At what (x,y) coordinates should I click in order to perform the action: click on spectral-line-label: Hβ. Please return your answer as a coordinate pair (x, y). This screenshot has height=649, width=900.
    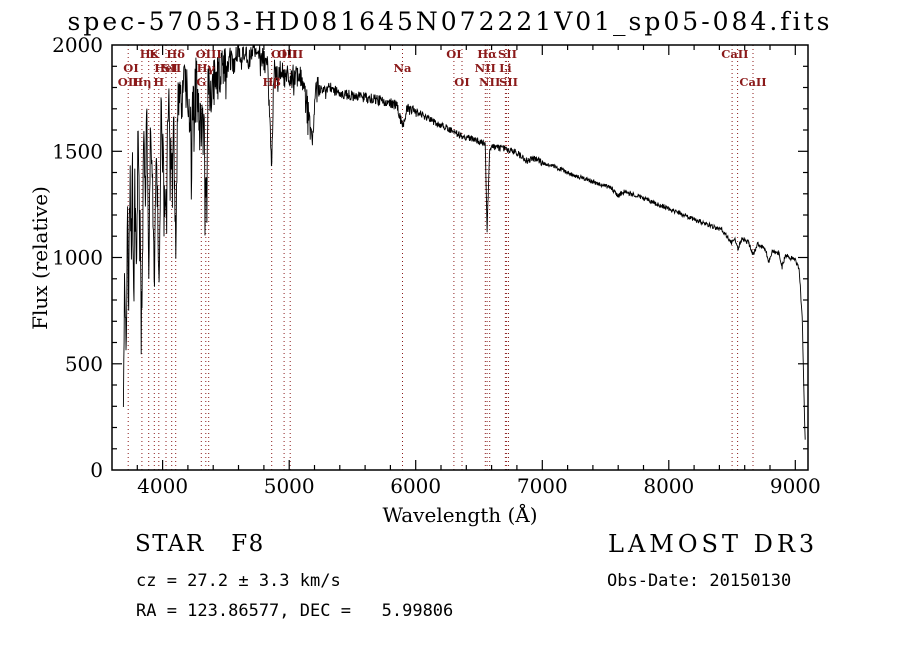
    Looking at the image, I should click on (271, 82).